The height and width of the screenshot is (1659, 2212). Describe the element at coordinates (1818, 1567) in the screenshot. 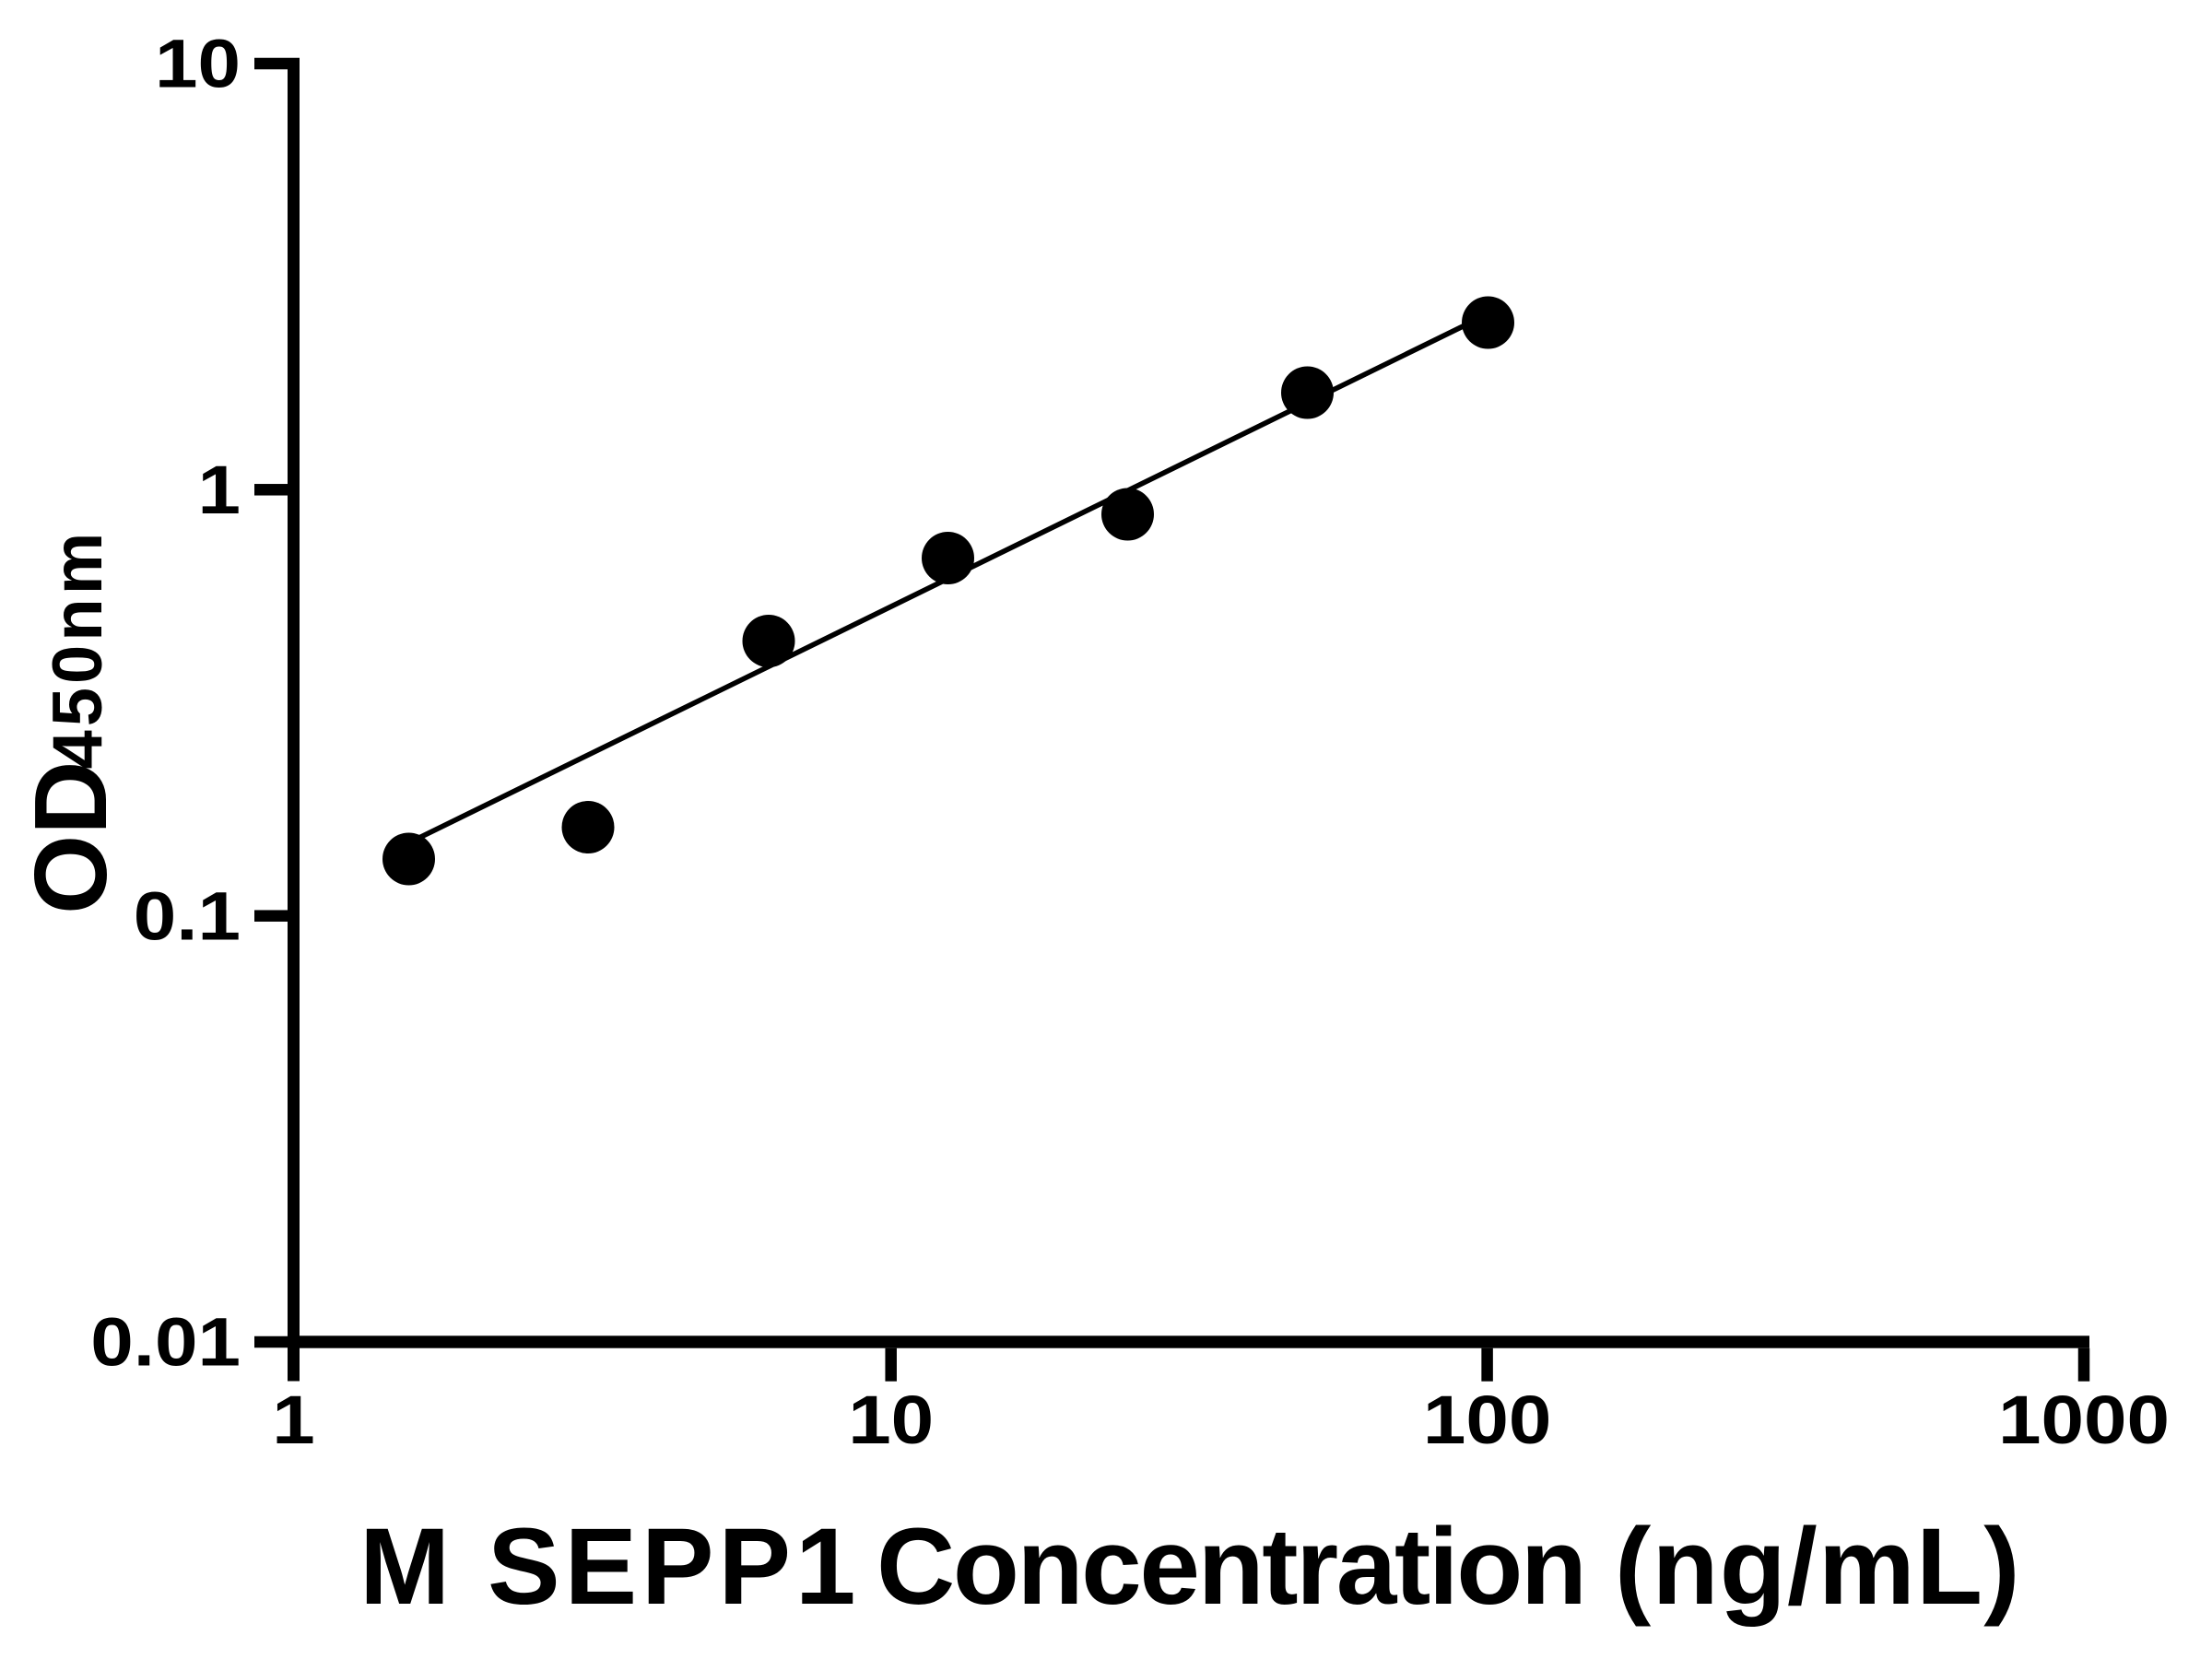

I see `svg-text: (ng/mL)` at that location.